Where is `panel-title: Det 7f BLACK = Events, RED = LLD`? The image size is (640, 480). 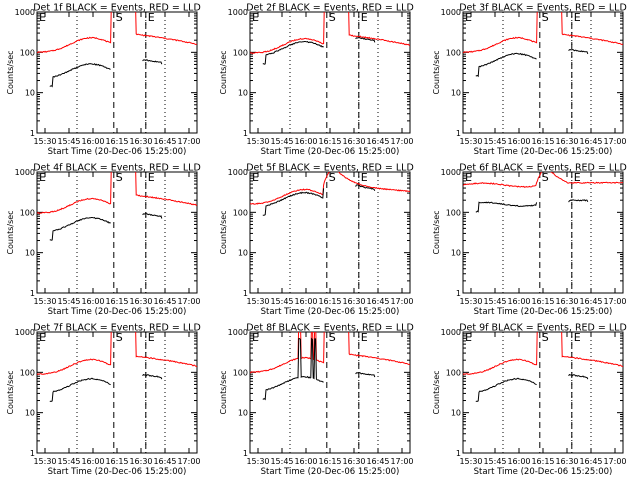 panel-title: Det 7f BLACK = Events, RED = LLD is located at coordinates (117, 328).